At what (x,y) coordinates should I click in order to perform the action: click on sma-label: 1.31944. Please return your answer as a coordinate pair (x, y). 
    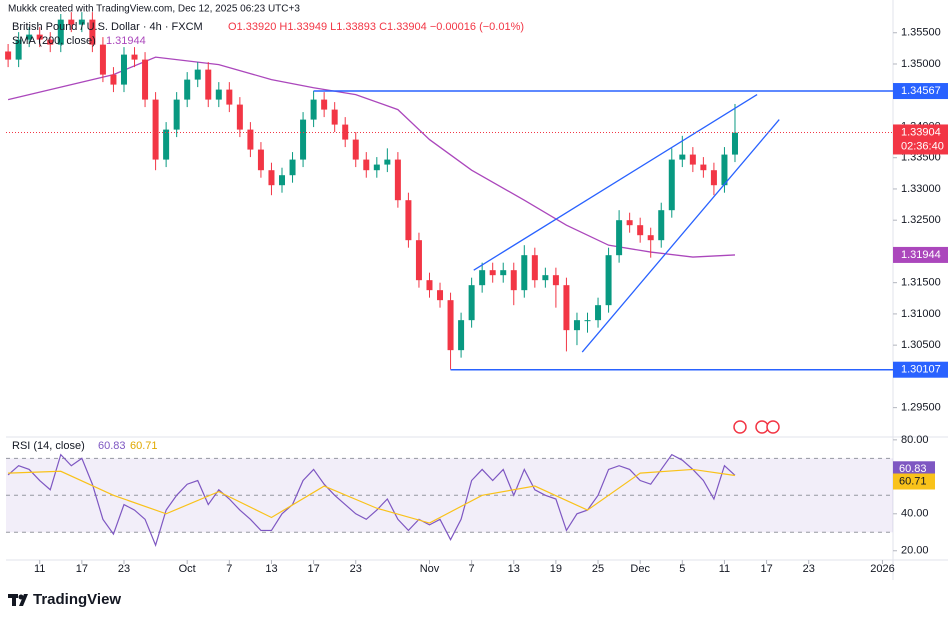
    Looking at the image, I should click on (921, 255).